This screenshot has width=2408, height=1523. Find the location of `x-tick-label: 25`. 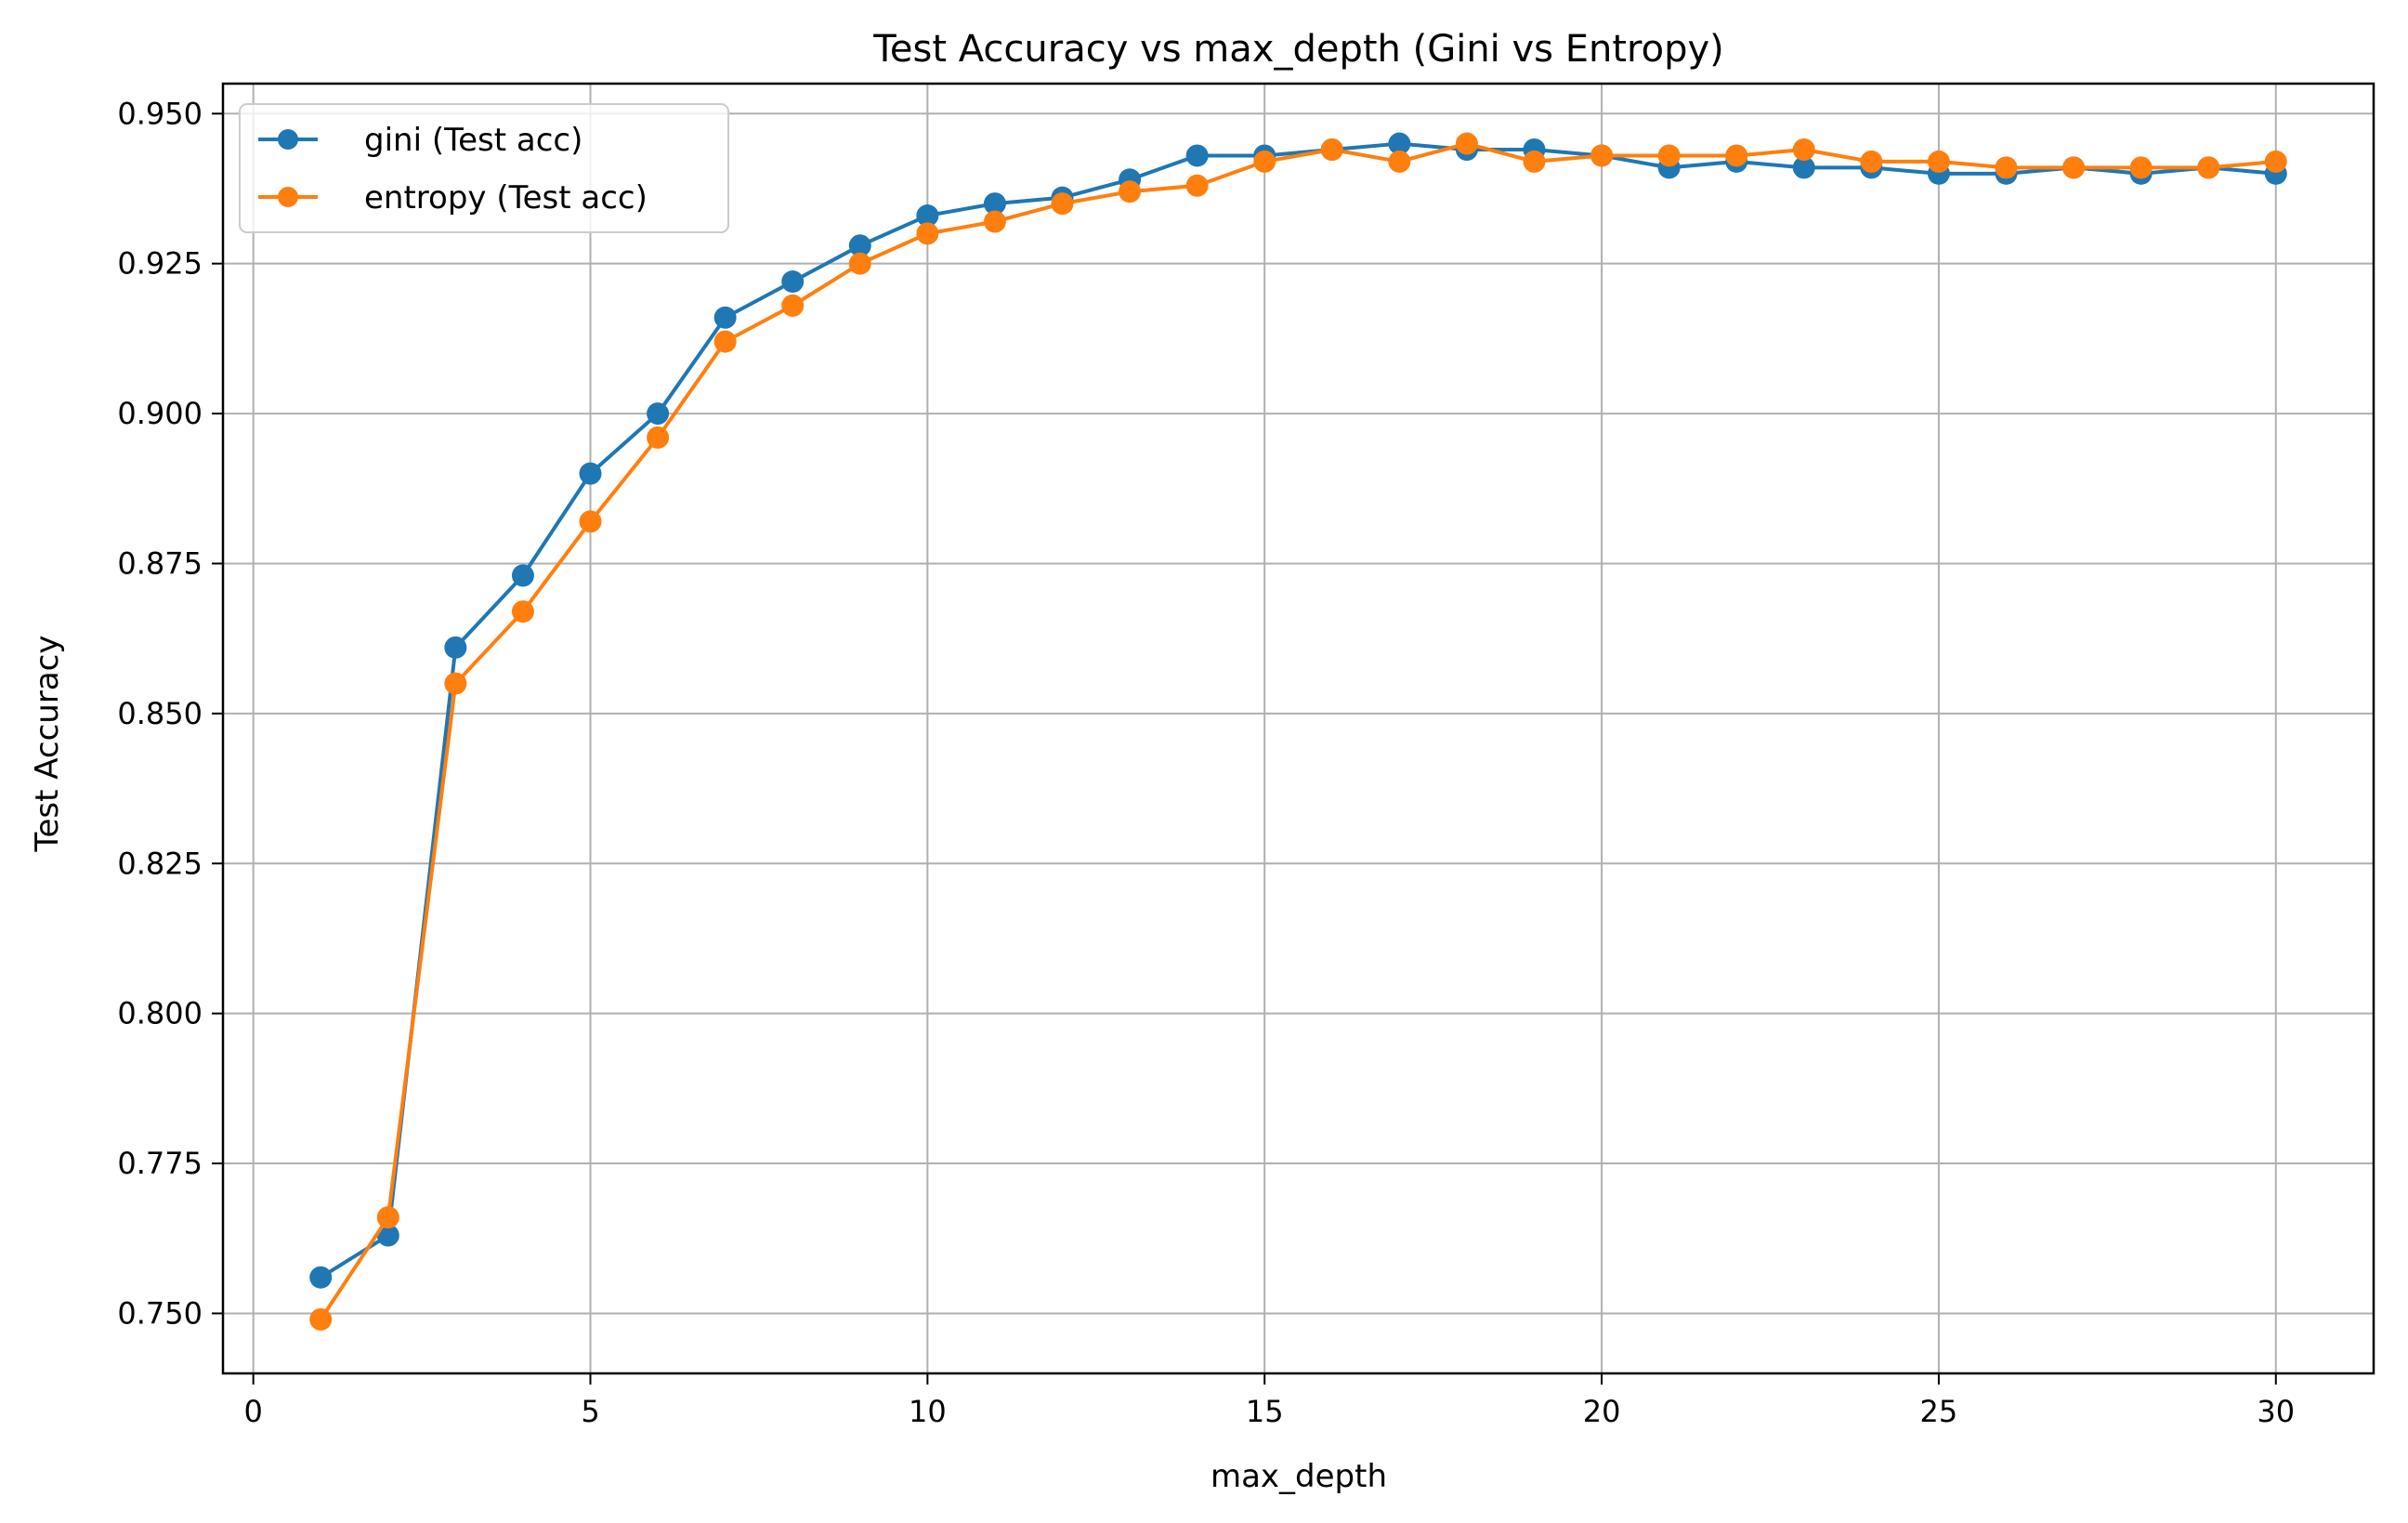

x-tick-label: 25 is located at coordinates (1939, 1412).